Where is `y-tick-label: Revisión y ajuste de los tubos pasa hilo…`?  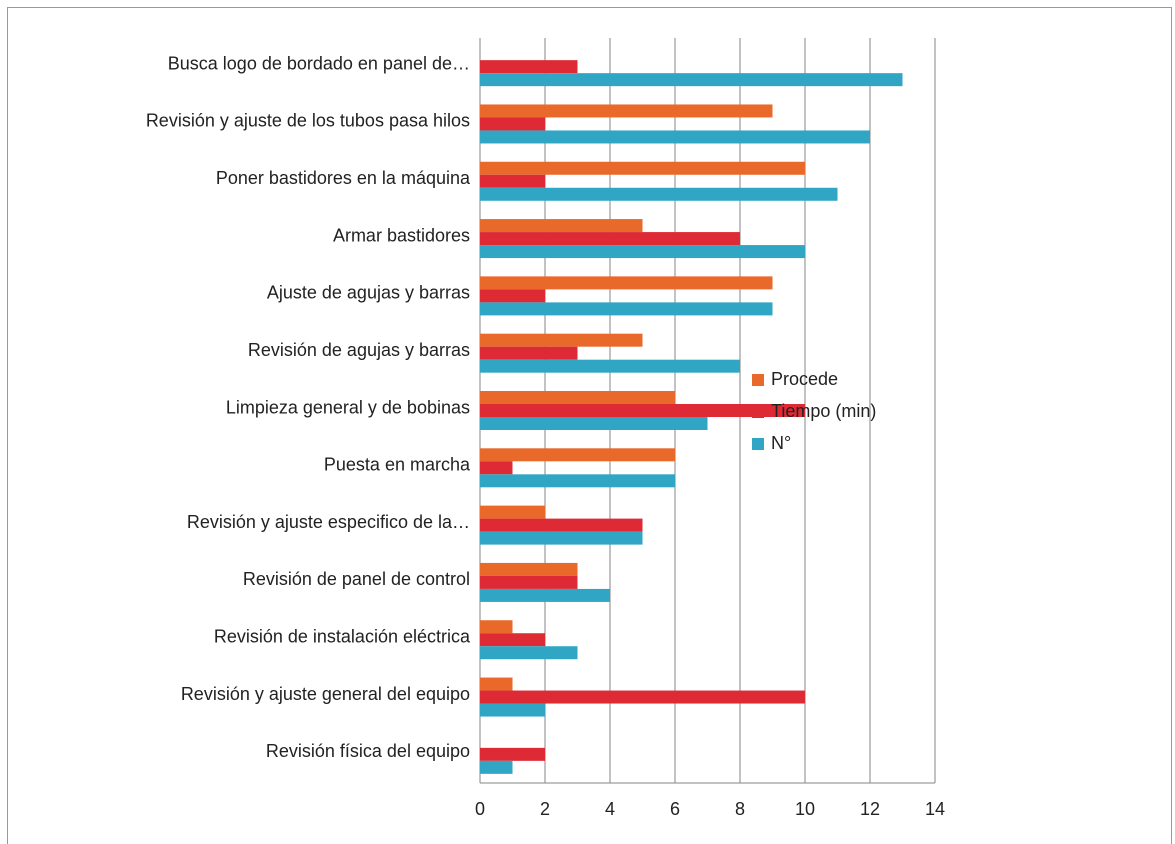 y-tick-label: Revisión y ajuste de los tubos pasa hilo… is located at coordinates (308, 121).